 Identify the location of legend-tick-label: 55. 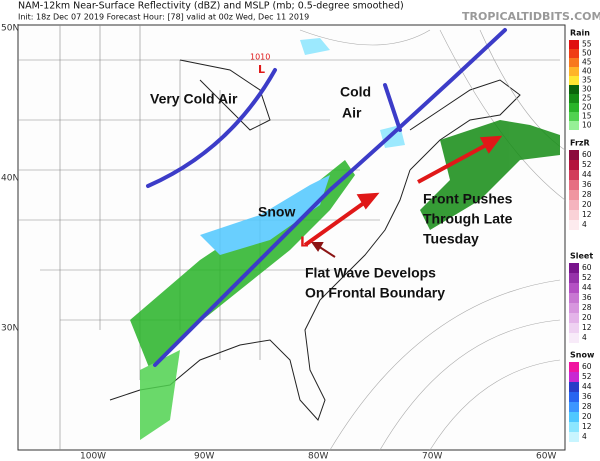
(587, 44).